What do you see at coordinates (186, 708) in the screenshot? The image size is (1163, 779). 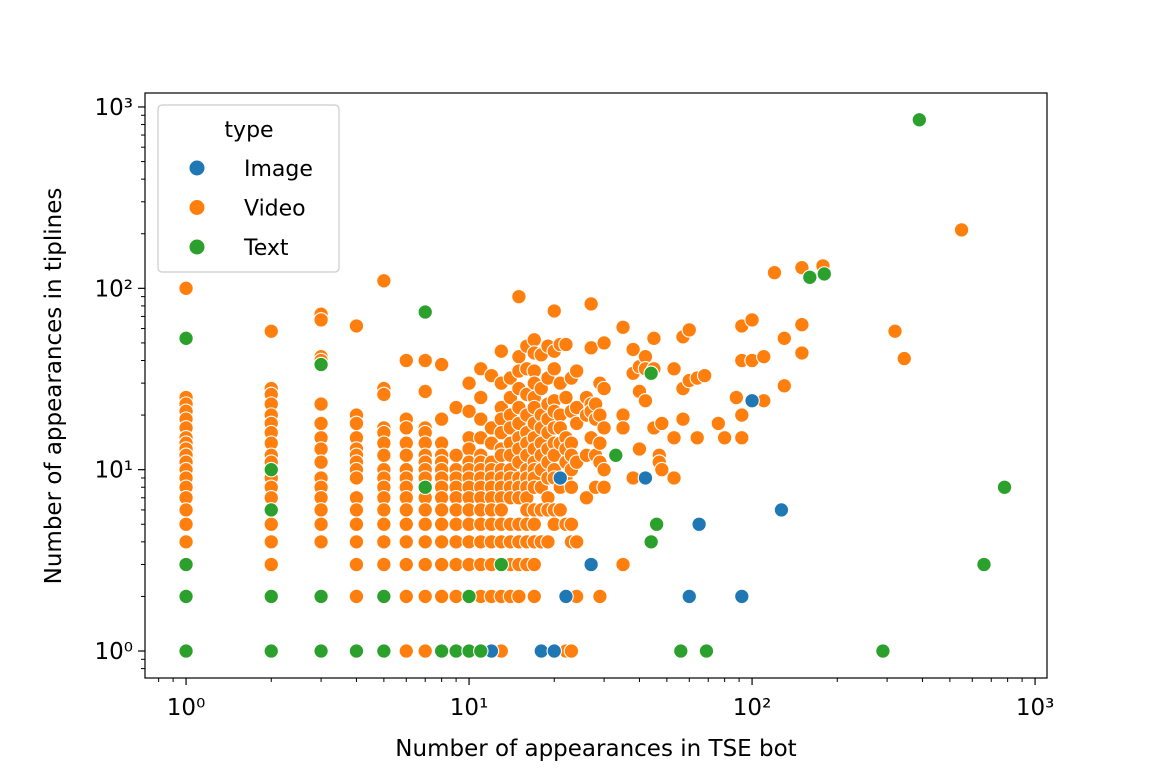 I see `x-tick-label: 10⁰` at bounding box center [186, 708].